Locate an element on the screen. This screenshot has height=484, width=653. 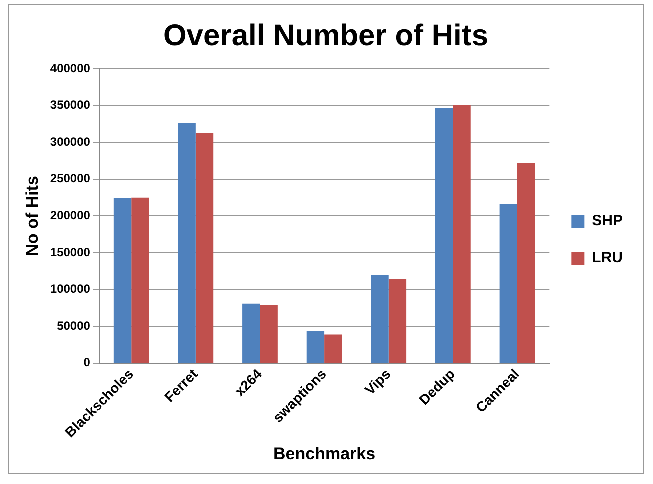
y-axis-title: No of Hits is located at coordinates (32, 216).